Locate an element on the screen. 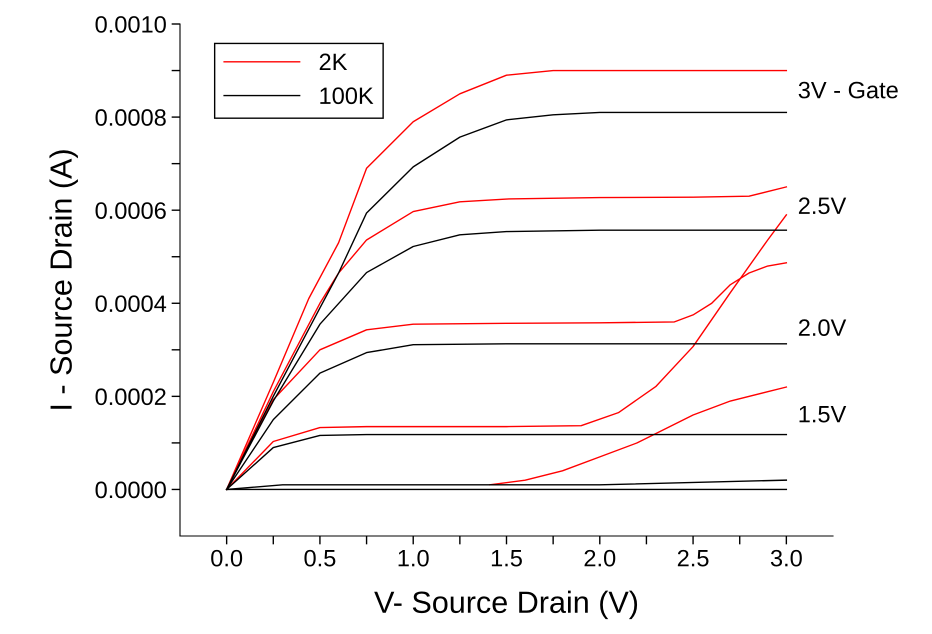 This screenshot has height=634, width=932. y-tick-label: 0.0006 is located at coordinates (131, 210).